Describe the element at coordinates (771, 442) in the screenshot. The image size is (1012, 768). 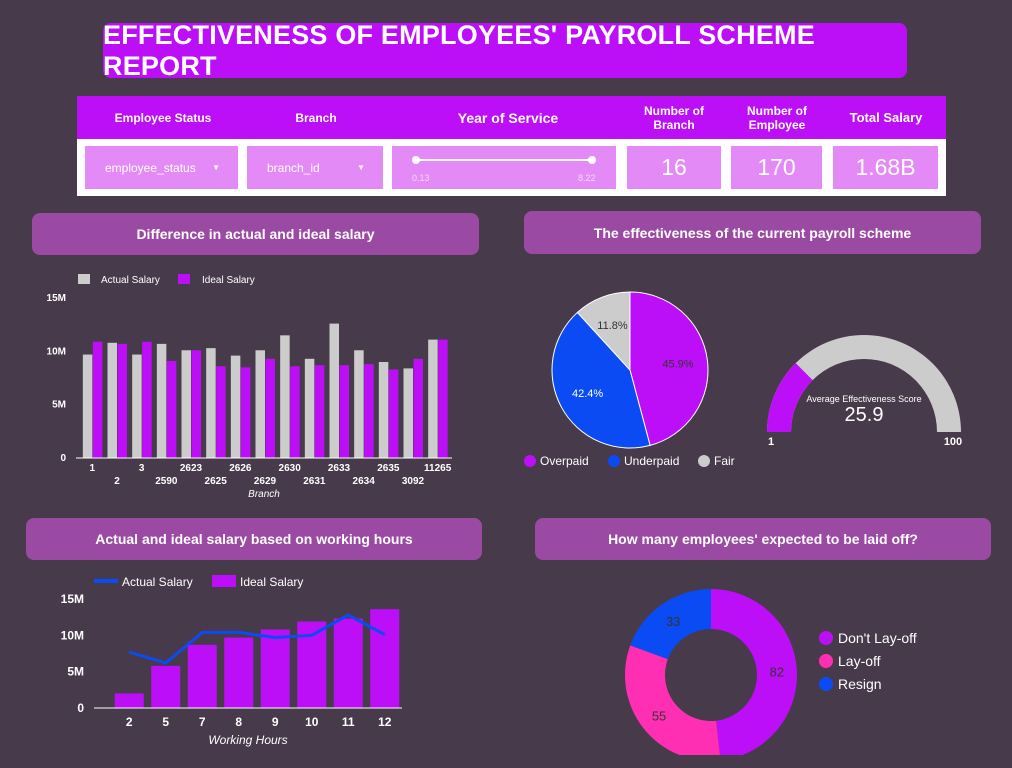
I see `gauge-min-label: 1` at that location.